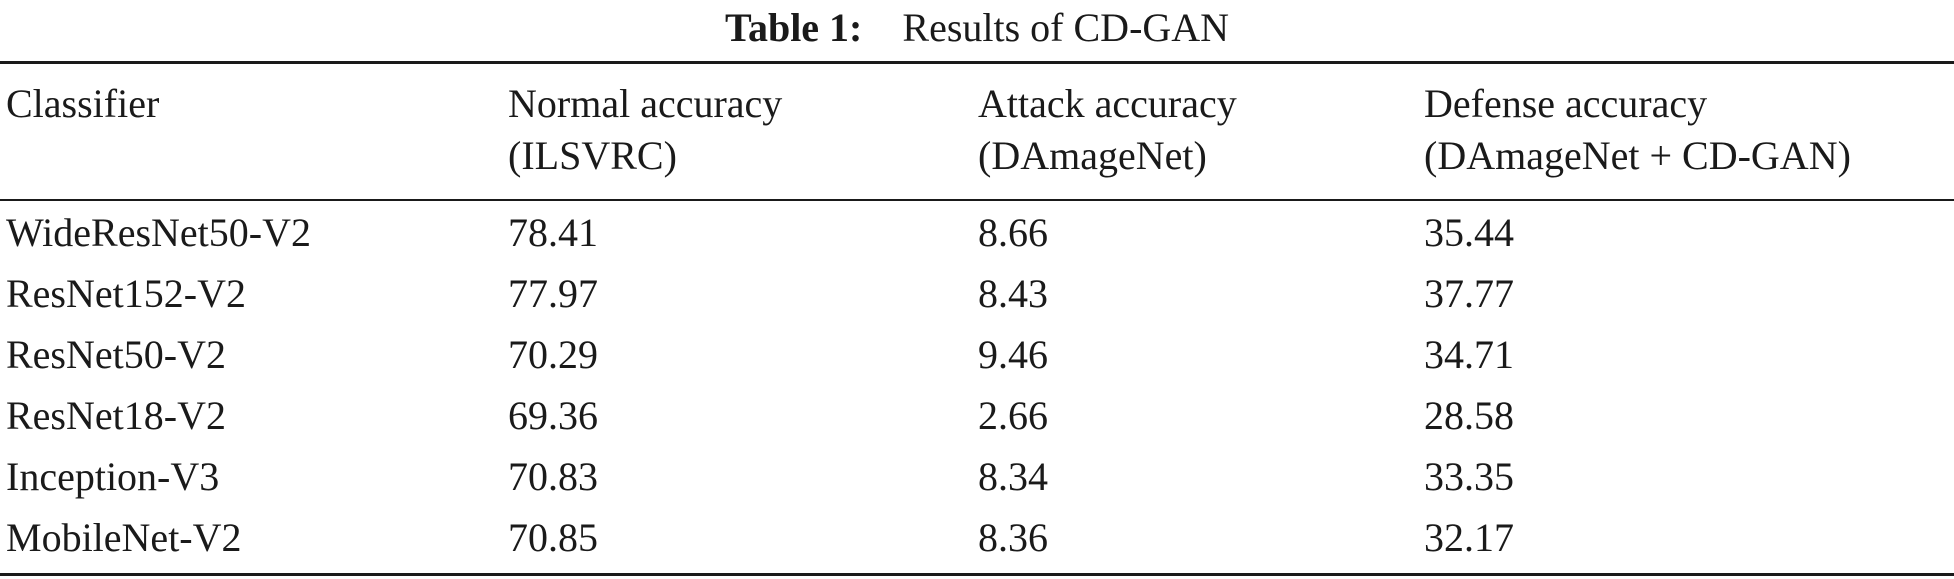  What do you see at coordinates (553, 537) in the screenshot?
I see `cell-normal-accuracy: 70.85` at bounding box center [553, 537].